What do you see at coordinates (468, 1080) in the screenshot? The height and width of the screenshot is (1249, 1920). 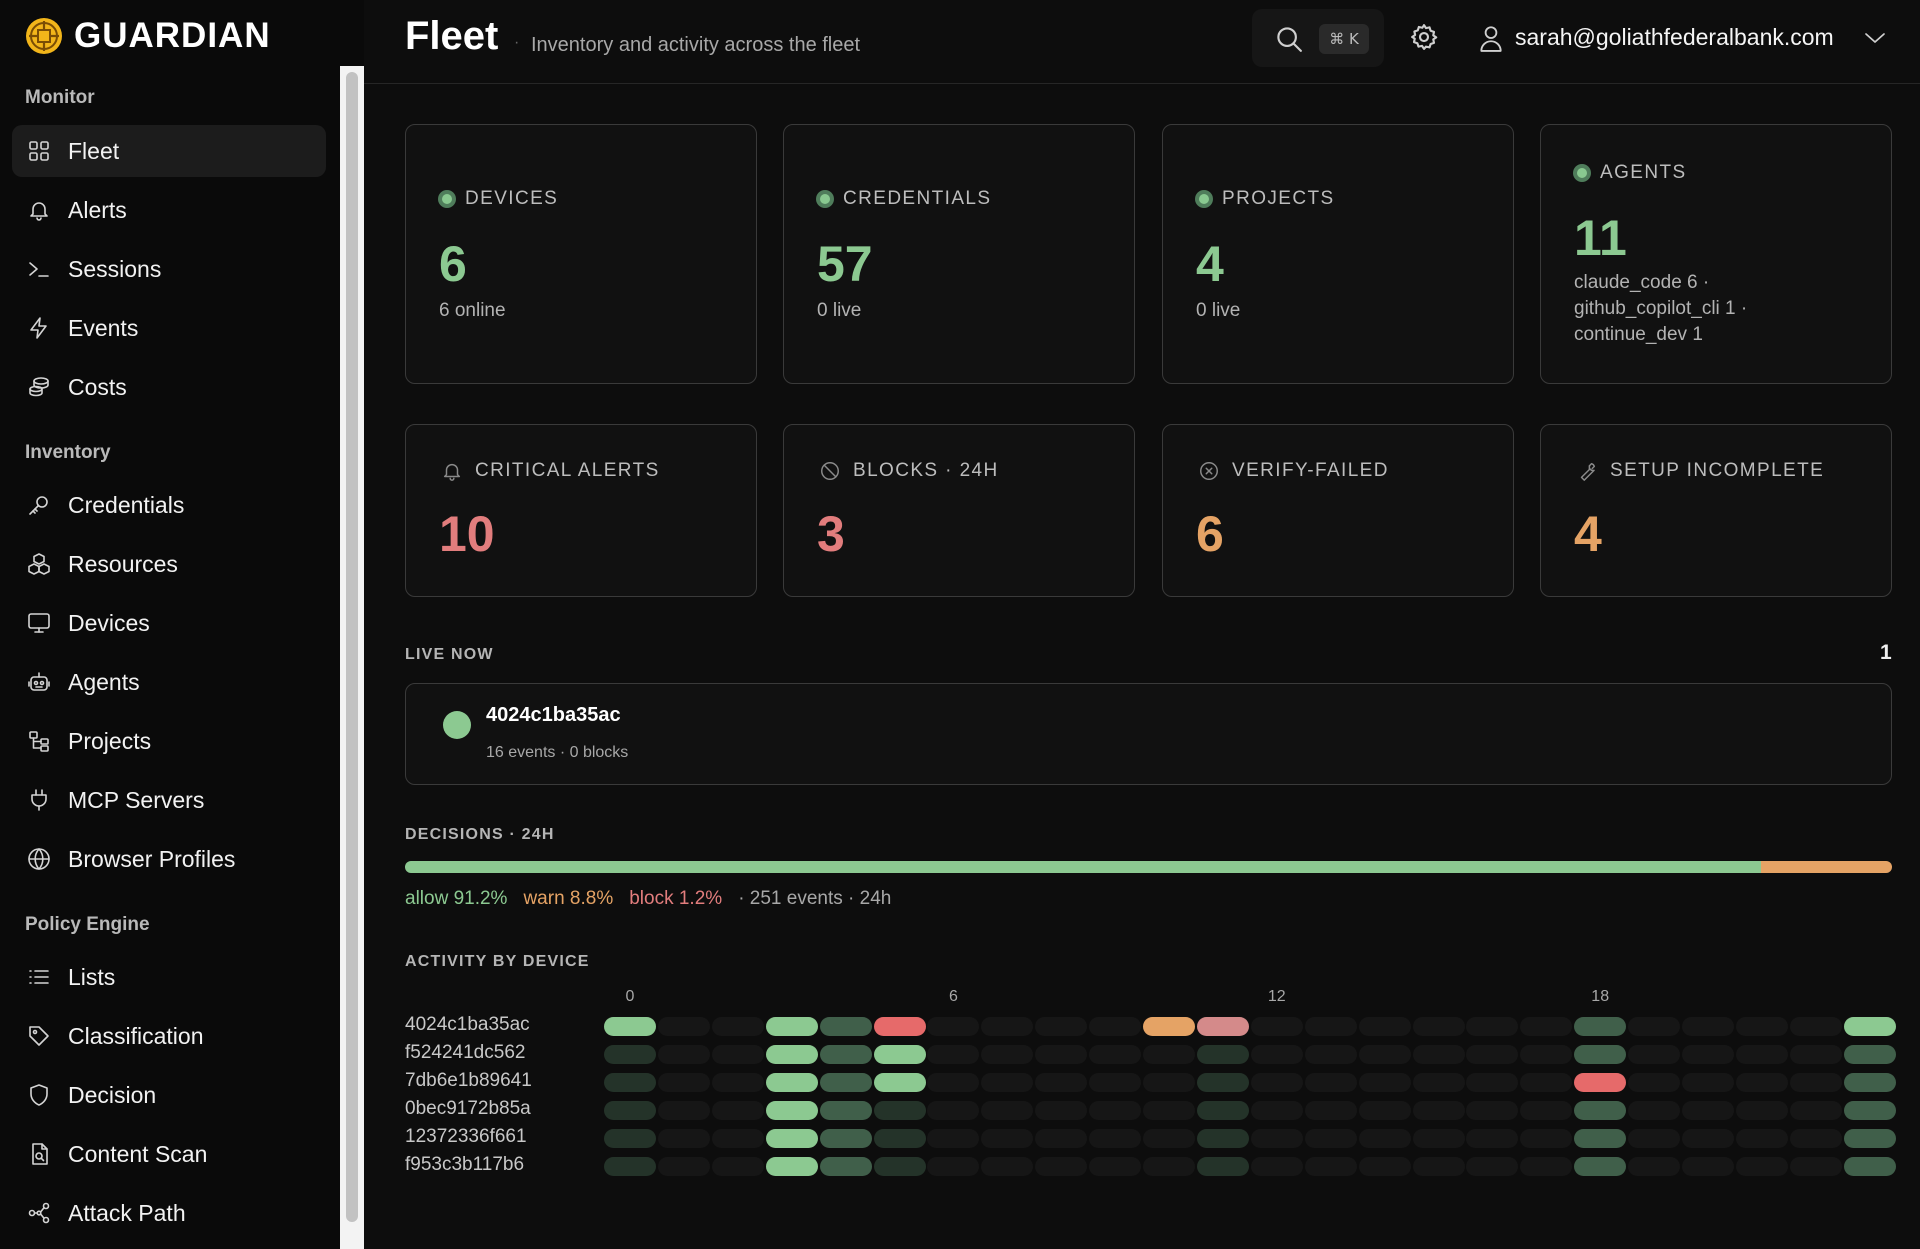 I see `device-label: 7db6e1b89641` at bounding box center [468, 1080].